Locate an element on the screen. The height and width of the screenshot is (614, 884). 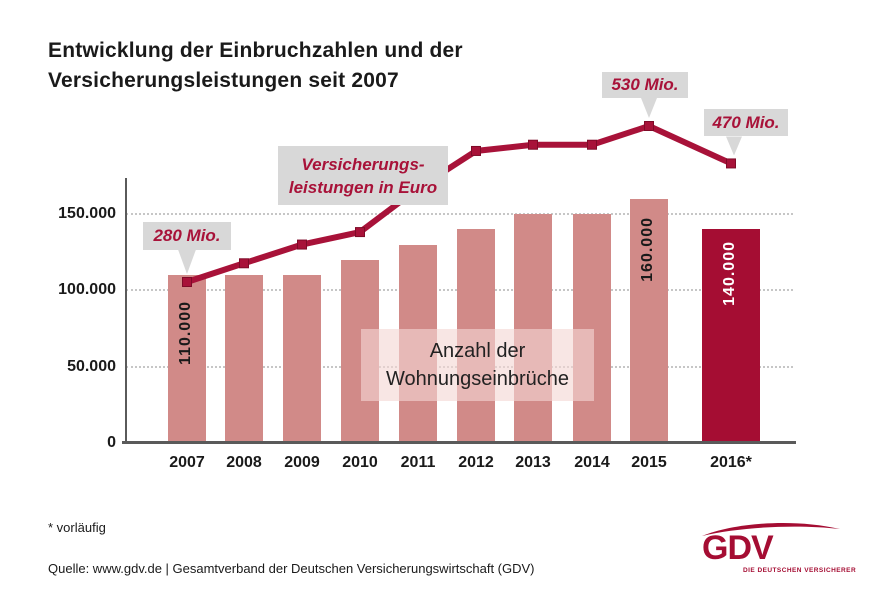
gdv-swoosh-icon is located at coordinates (771, 529).